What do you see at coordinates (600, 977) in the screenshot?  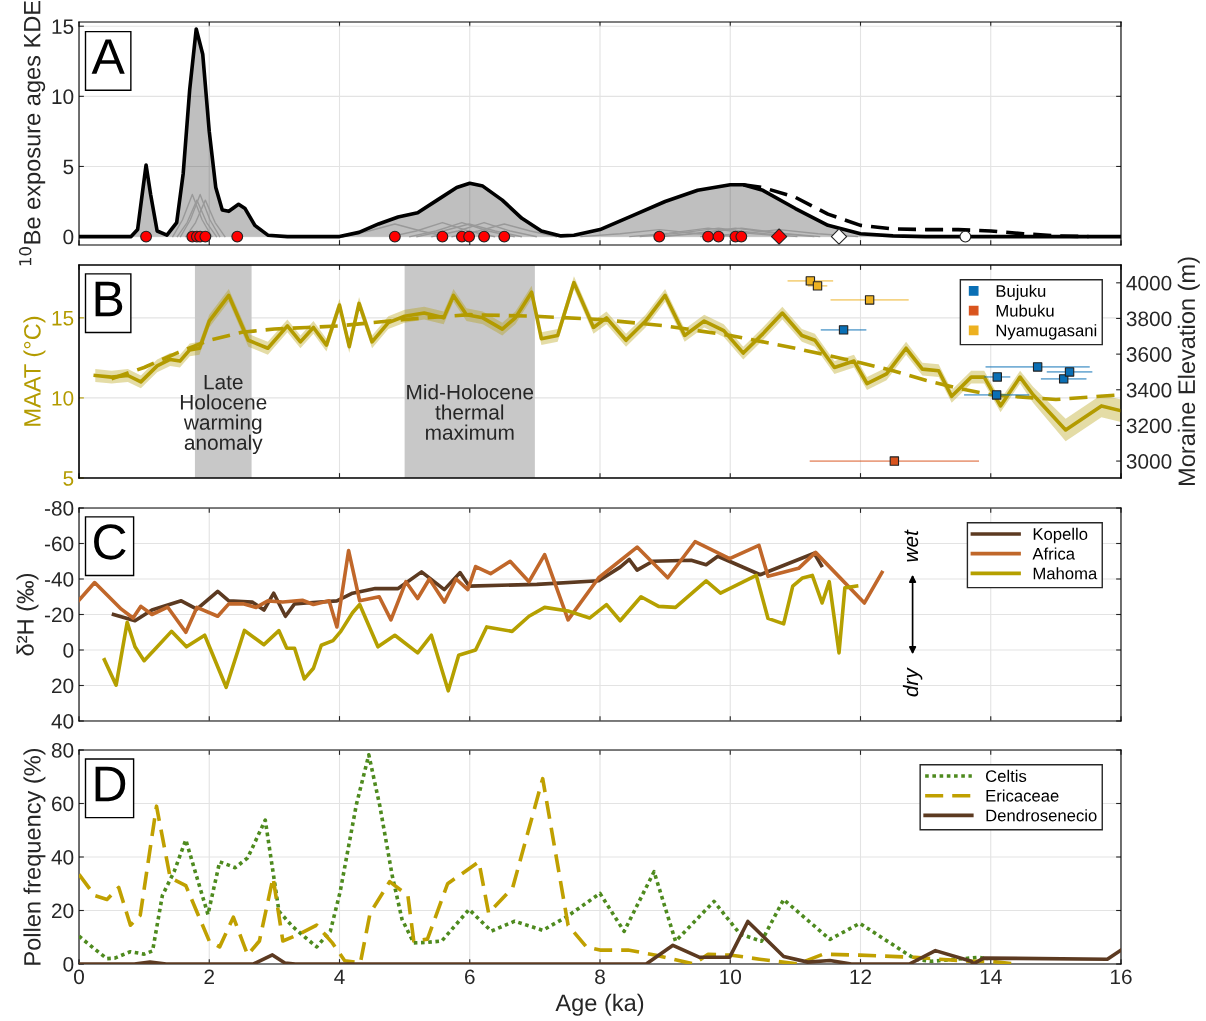 I see `x-tick-label: 8` at bounding box center [600, 977].